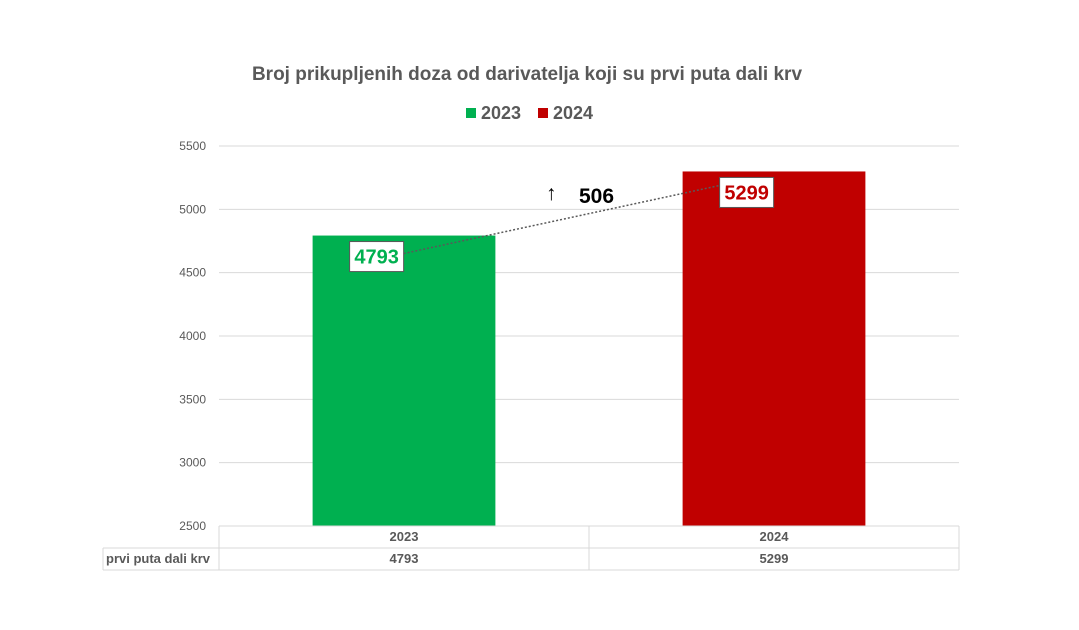 Image resolution: width=1079 pixels, height=630 pixels. I want to click on table-value-2024: 5299, so click(774, 558).